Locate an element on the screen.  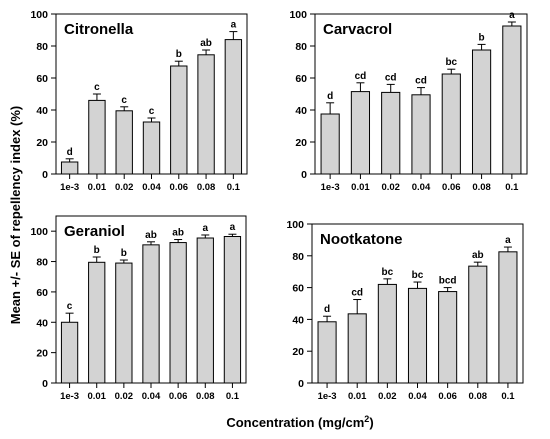
citronella-significance-letter: ab is located at coordinates (206, 43).